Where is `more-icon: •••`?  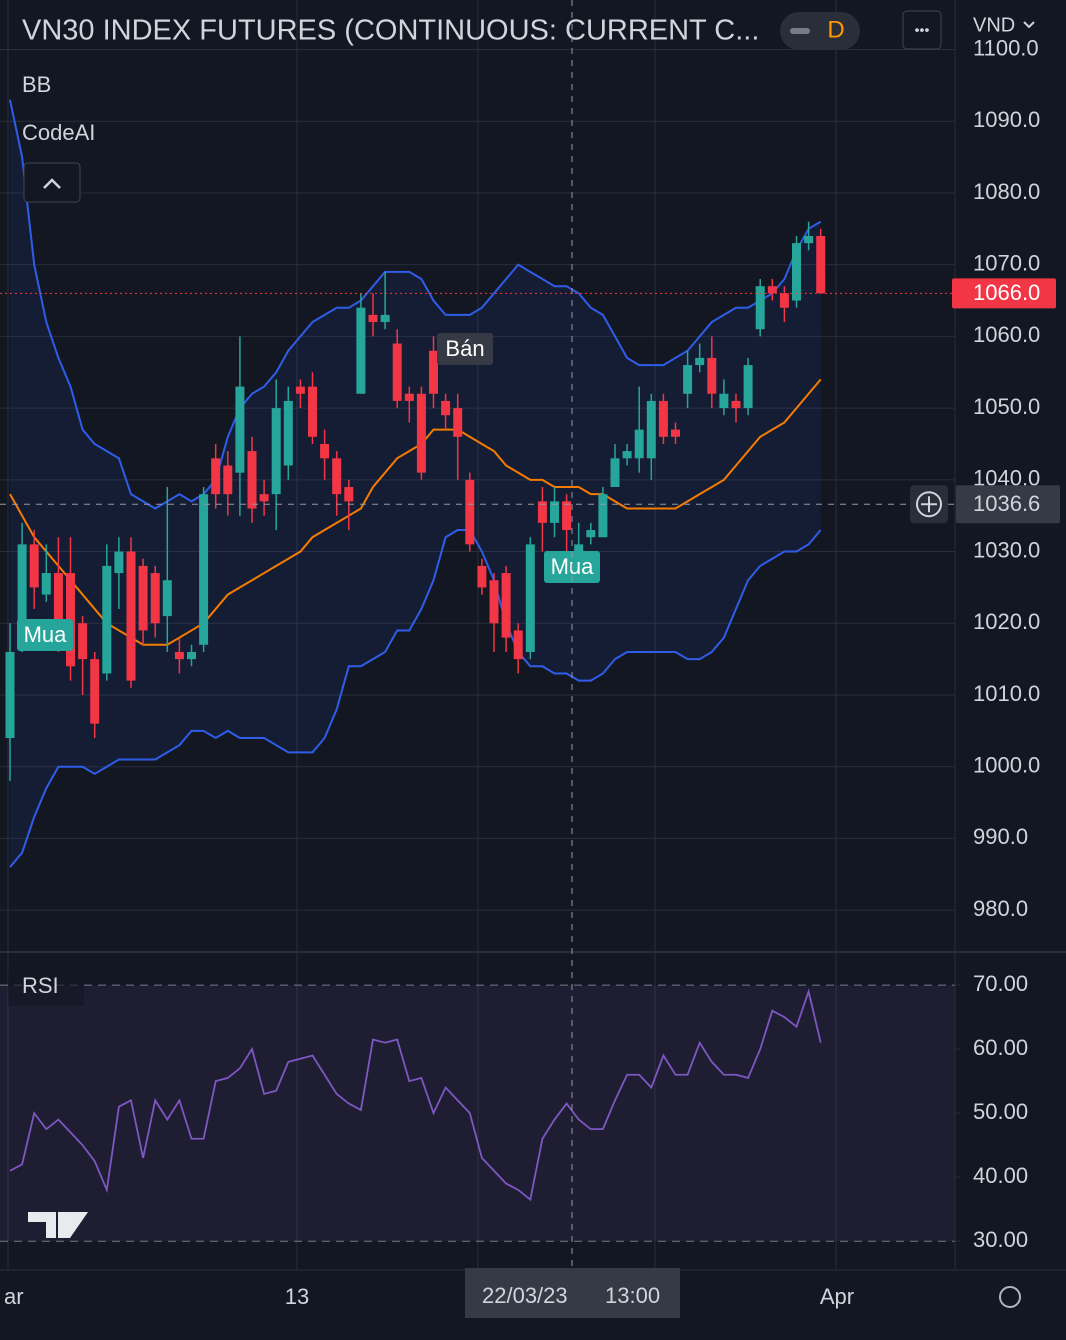 more-icon: ••• is located at coordinates (922, 30).